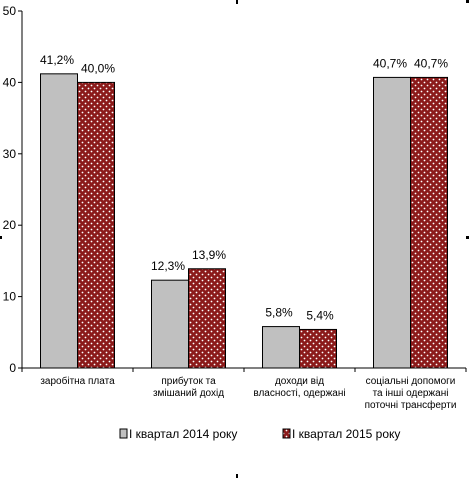 The image size is (470, 479). What do you see at coordinates (183, 434) in the screenshot?
I see `legend-label-2014: І квартал 2014 року` at bounding box center [183, 434].